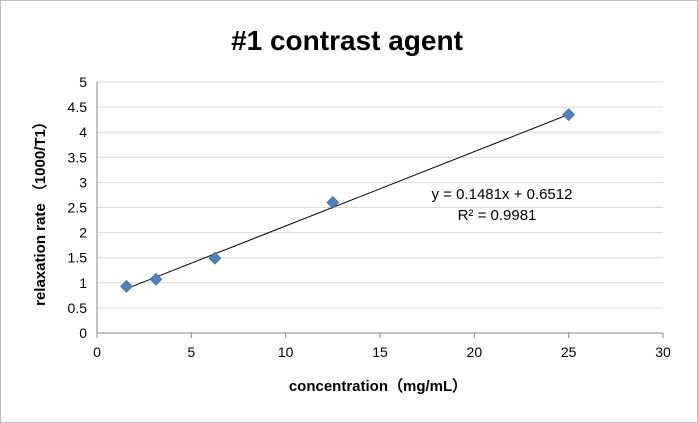 This screenshot has height=423, width=698. I want to click on y-tick-label: 1.5, so click(78, 258).